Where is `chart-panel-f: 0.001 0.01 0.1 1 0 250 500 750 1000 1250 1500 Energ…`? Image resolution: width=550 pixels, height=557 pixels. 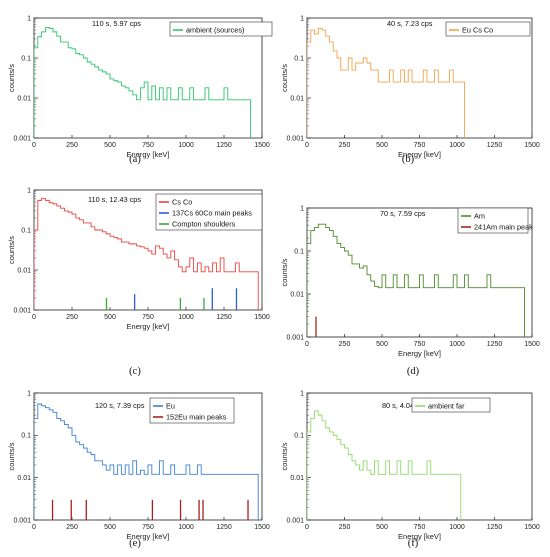 chart-panel-f: 0.001 0.01 0.1 1 0 250 500 750 1000 1250 1500 Energ… is located at coordinates (410, 469).